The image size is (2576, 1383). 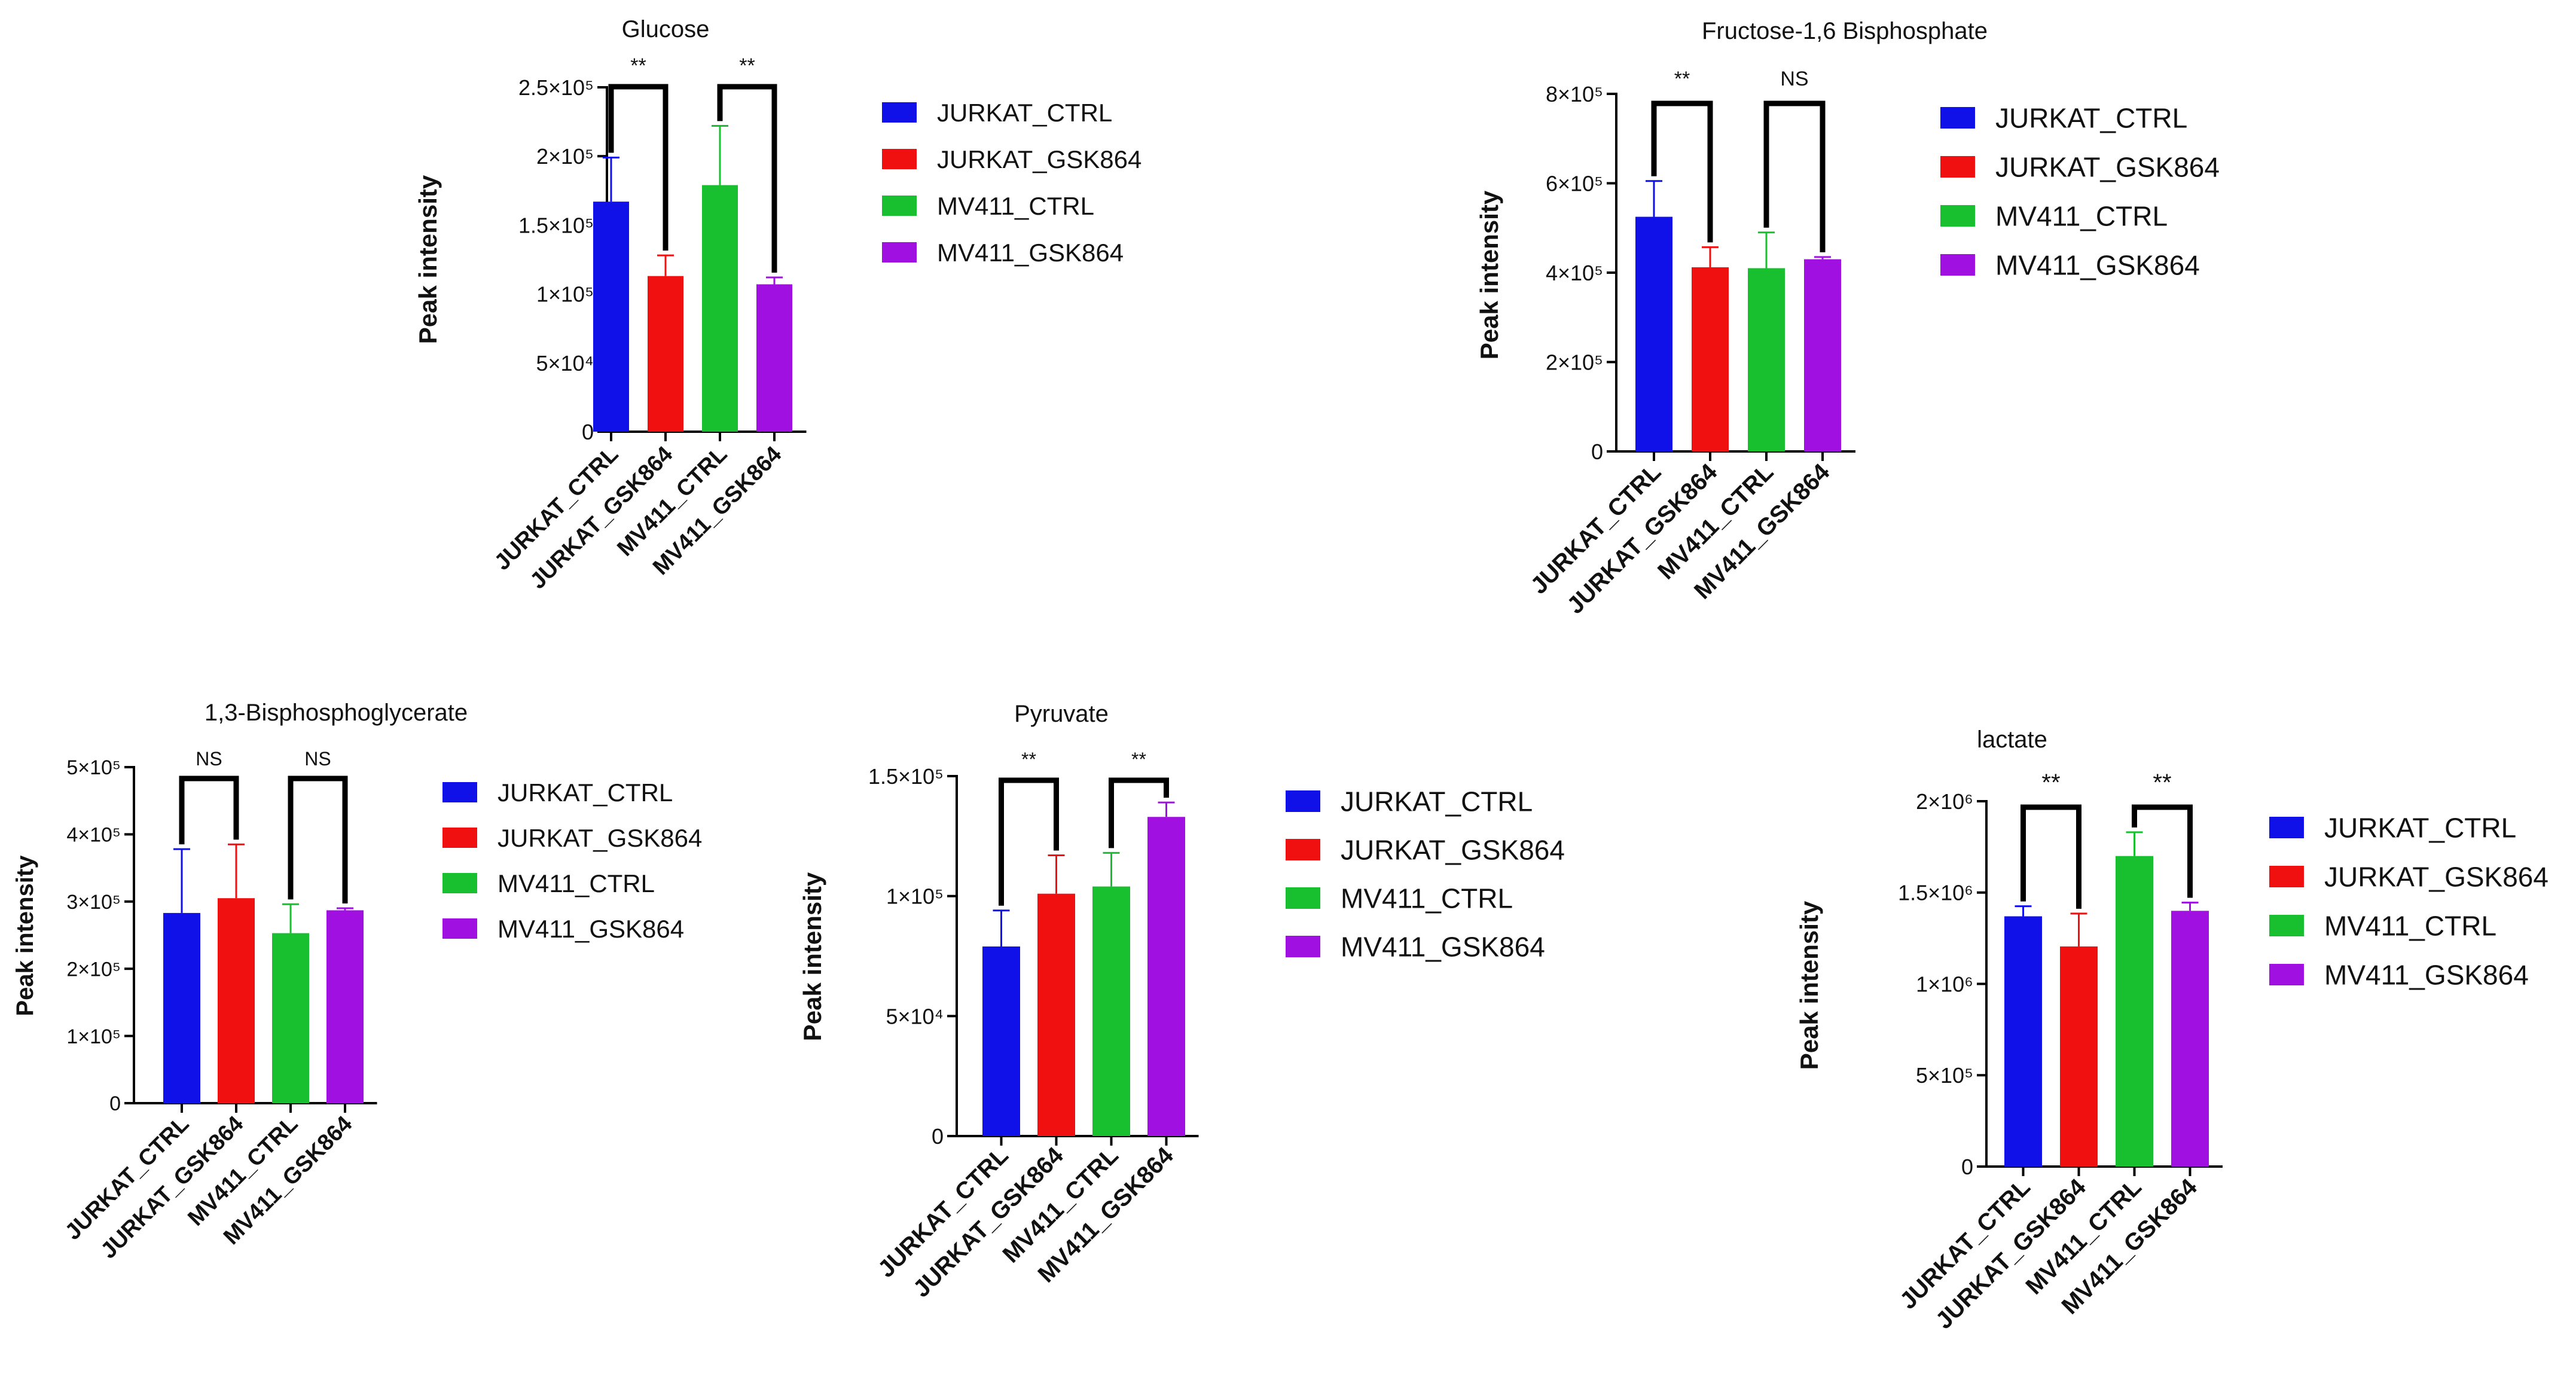 I want to click on y-tick-label: 2.5×10⁵, so click(x=556, y=87).